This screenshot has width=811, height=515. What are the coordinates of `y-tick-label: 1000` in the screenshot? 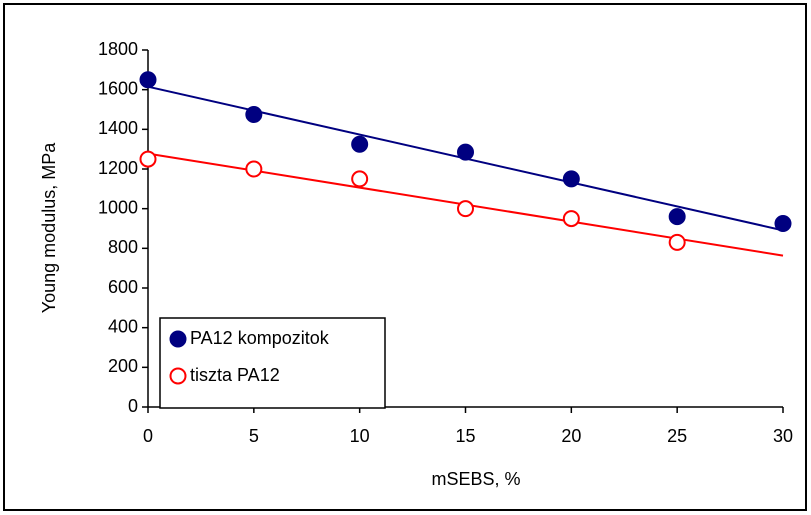 It's located at (118, 207).